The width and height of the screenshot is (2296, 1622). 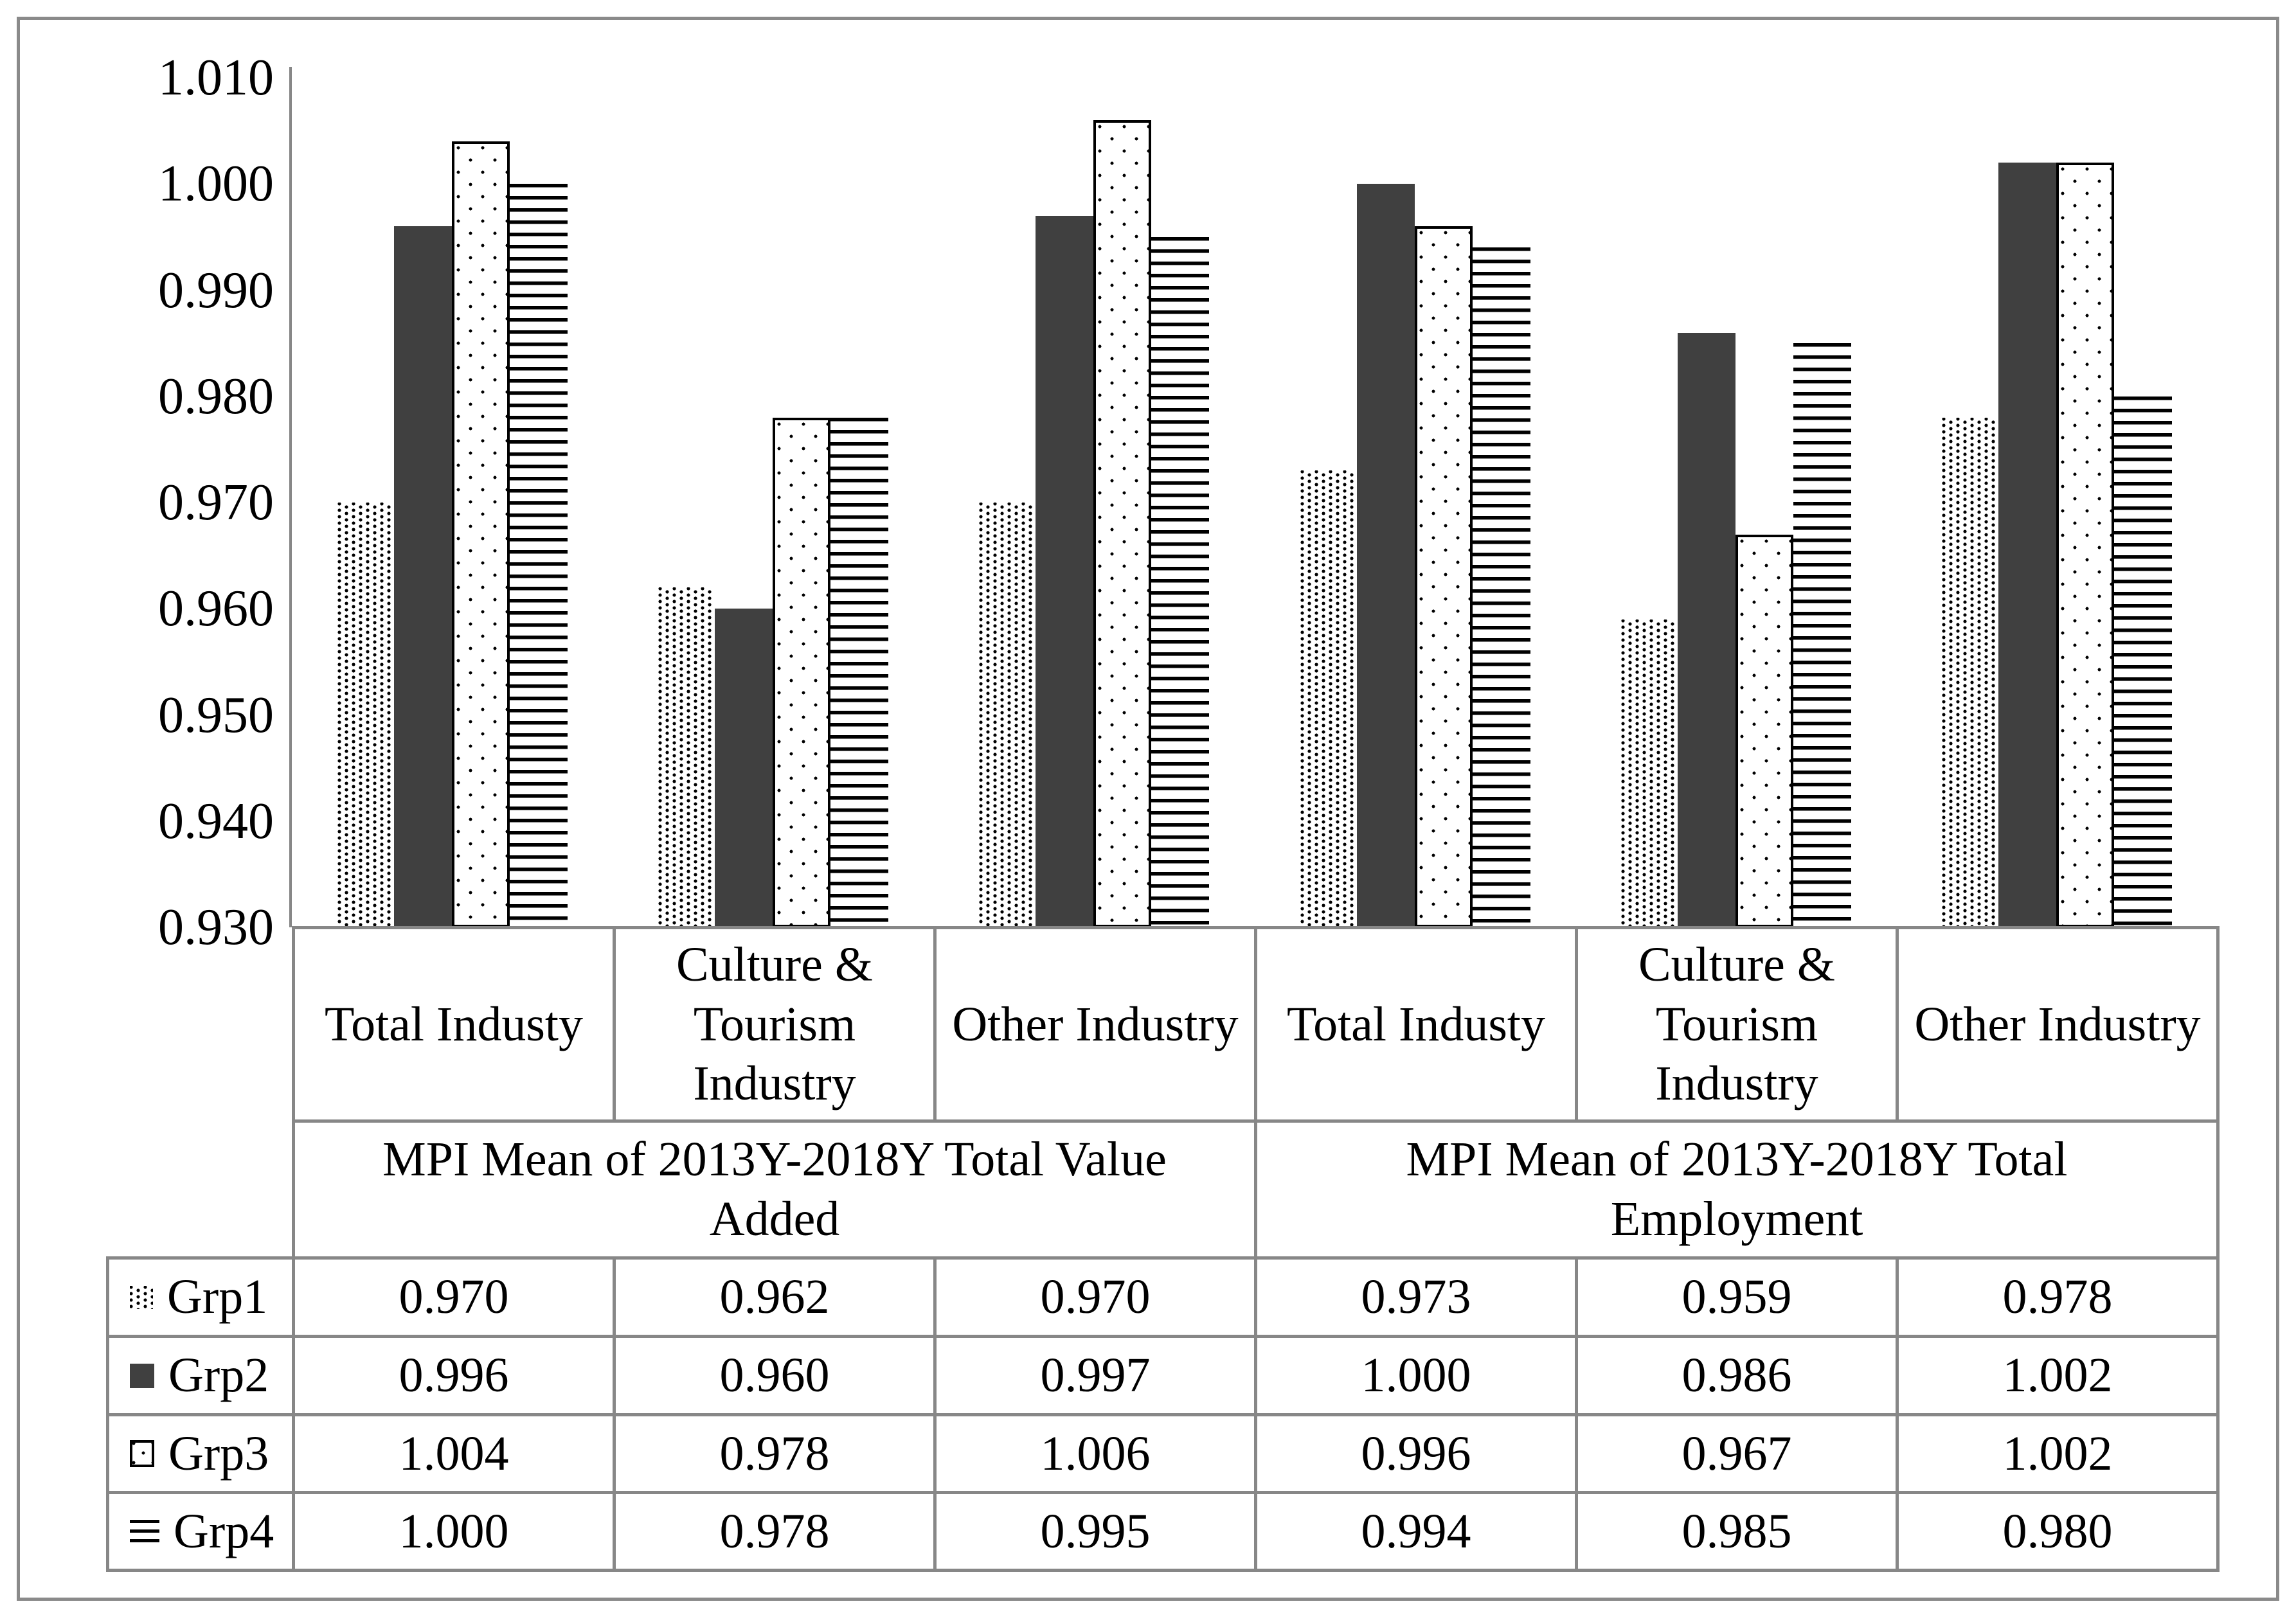 What do you see at coordinates (2027, 545) in the screenshot?
I see `bar-grp2-cat6` at bounding box center [2027, 545].